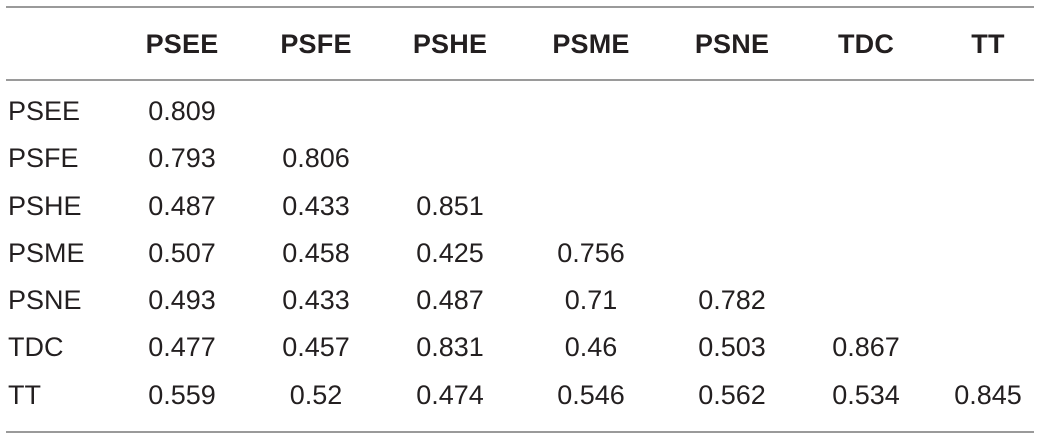 The height and width of the screenshot is (438, 1040). What do you see at coordinates (450, 347) in the screenshot?
I see `table-cell: 0.831` at bounding box center [450, 347].